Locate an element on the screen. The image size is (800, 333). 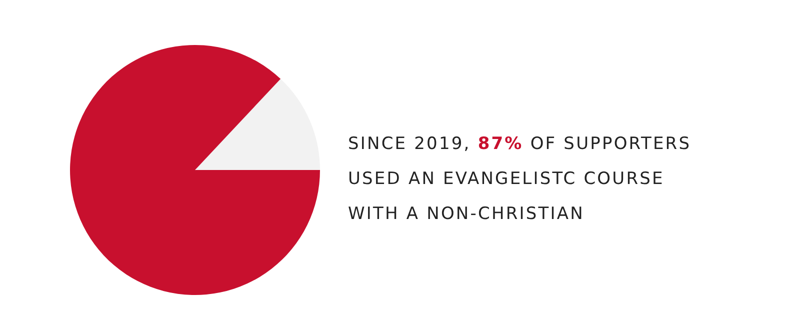
pie-slice is located at coordinates (257, 124).